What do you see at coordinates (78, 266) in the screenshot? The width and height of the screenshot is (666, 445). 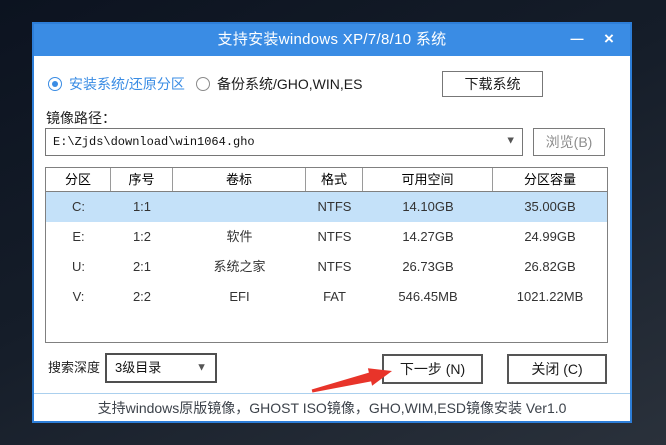 I see `table-cell-drive: U:` at bounding box center [78, 266].